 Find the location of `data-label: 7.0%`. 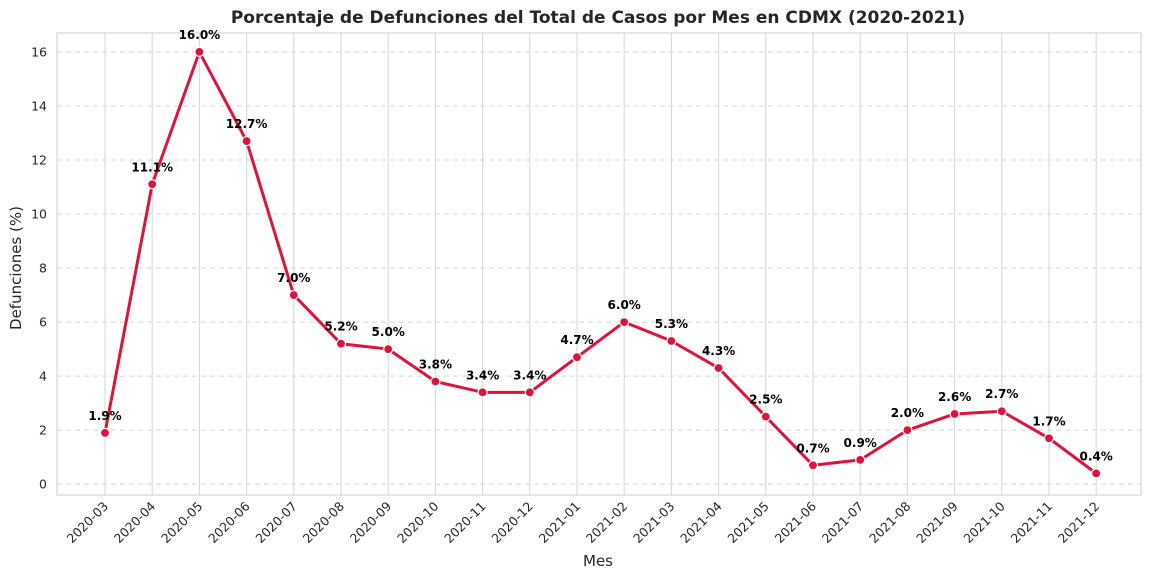

data-label: 7.0% is located at coordinates (293, 278).